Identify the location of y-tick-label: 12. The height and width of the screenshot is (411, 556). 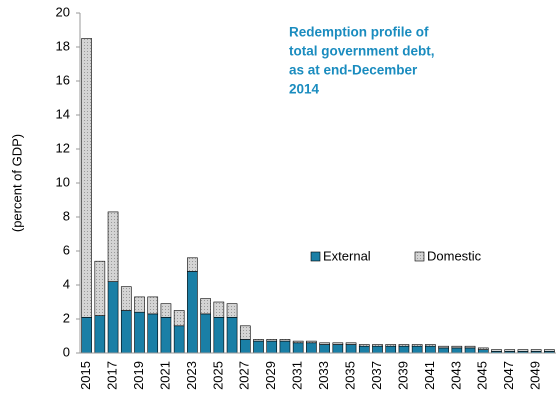
(63, 147).